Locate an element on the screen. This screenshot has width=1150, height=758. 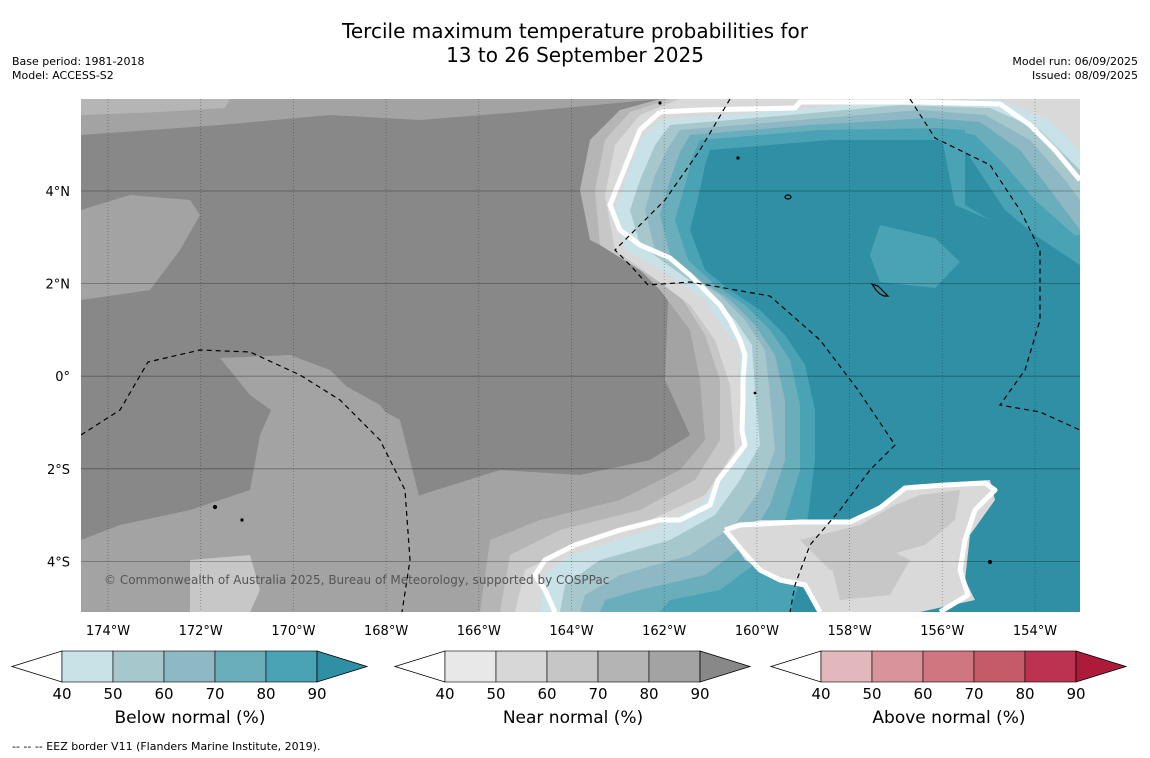
colorbar-0: 40 50 60 70 80 90 is located at coordinates (189, 676).